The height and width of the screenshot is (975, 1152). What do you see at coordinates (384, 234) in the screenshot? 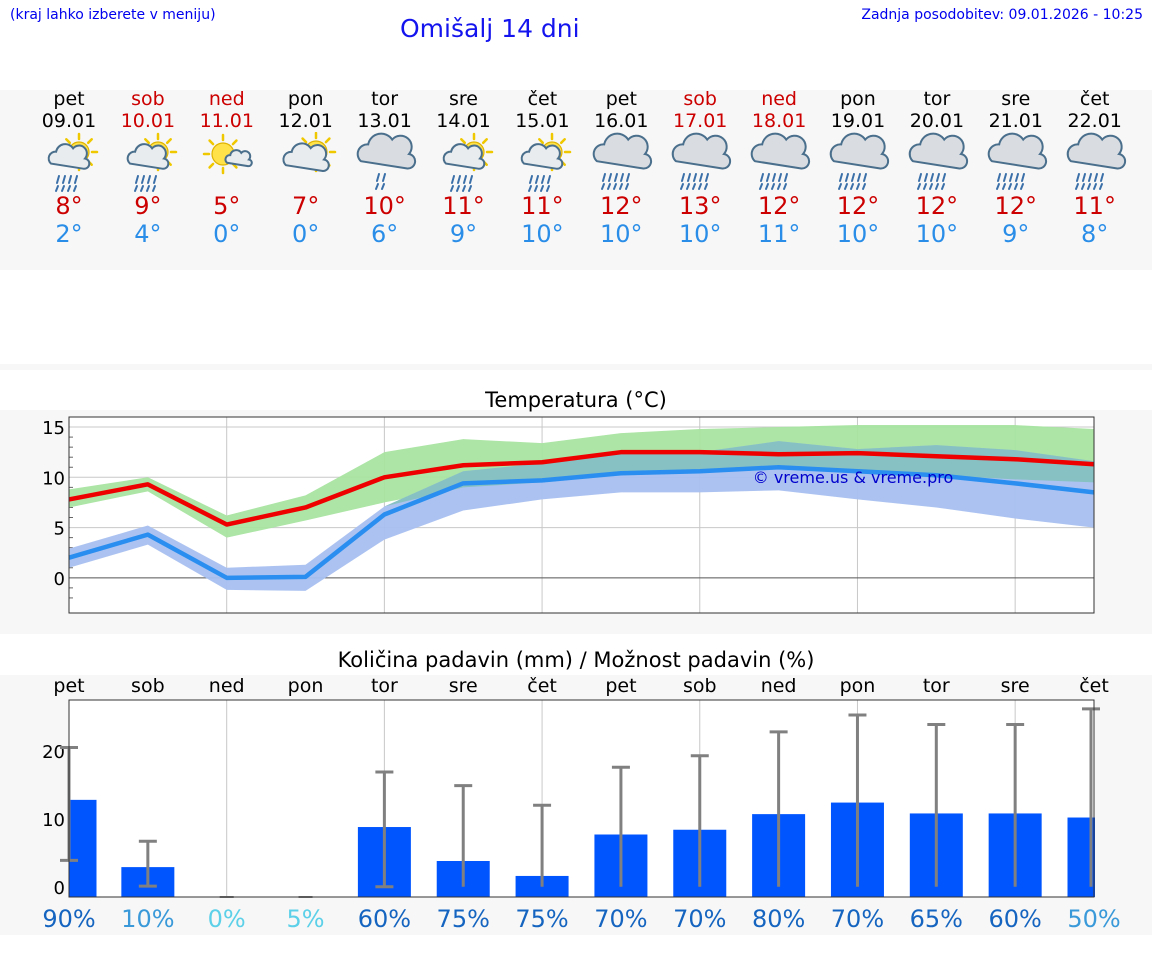
I see `min-temperature: 6°` at bounding box center [384, 234].